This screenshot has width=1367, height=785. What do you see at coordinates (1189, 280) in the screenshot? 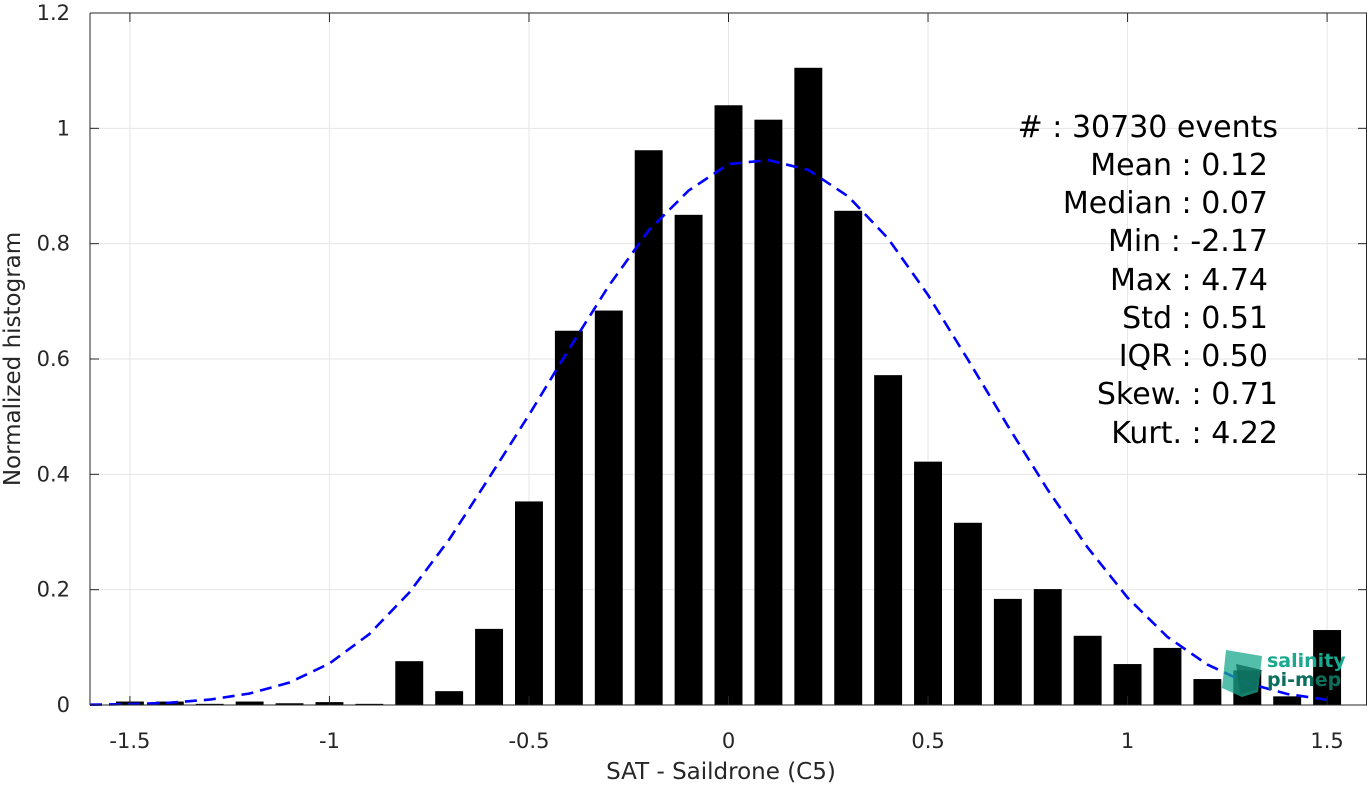
I see `stat-max: Max : 4.74` at bounding box center [1189, 280].